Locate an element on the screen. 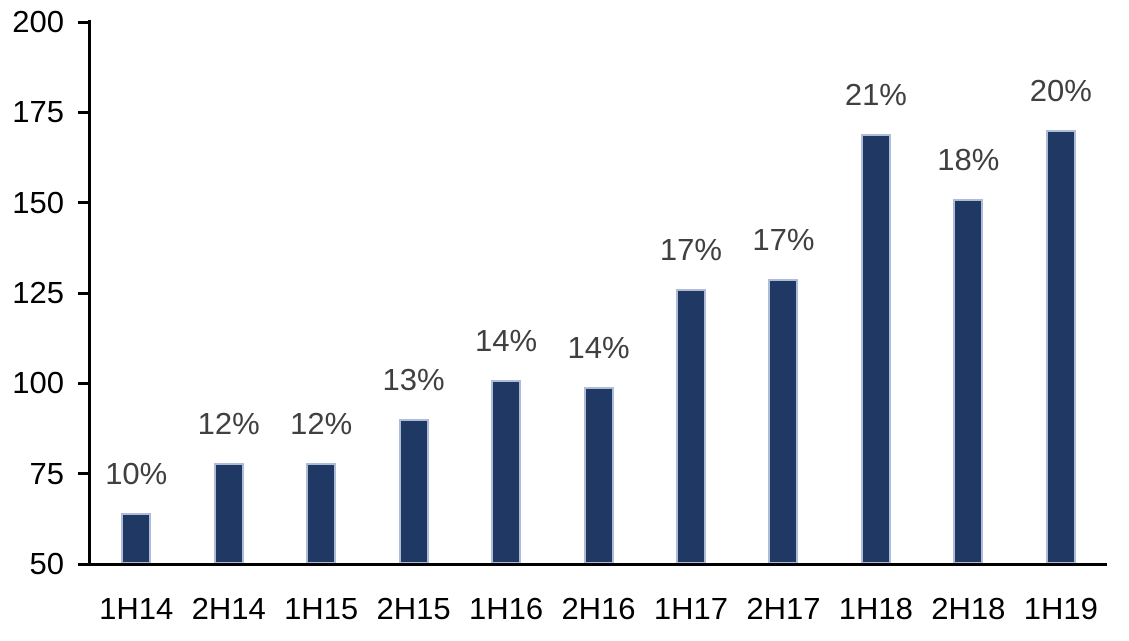 Image resolution: width=1129 pixels, height=641 pixels. y-axis-line is located at coordinates (89, 293).